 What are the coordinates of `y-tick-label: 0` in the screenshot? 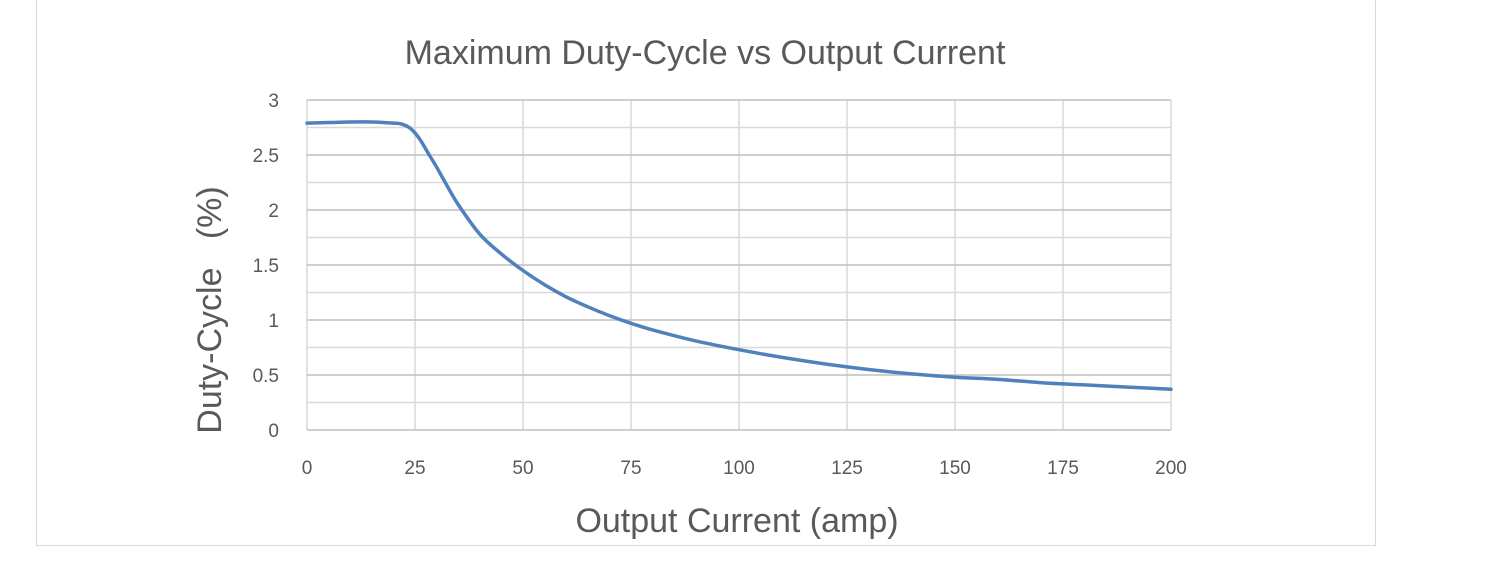 It's located at (273, 431).